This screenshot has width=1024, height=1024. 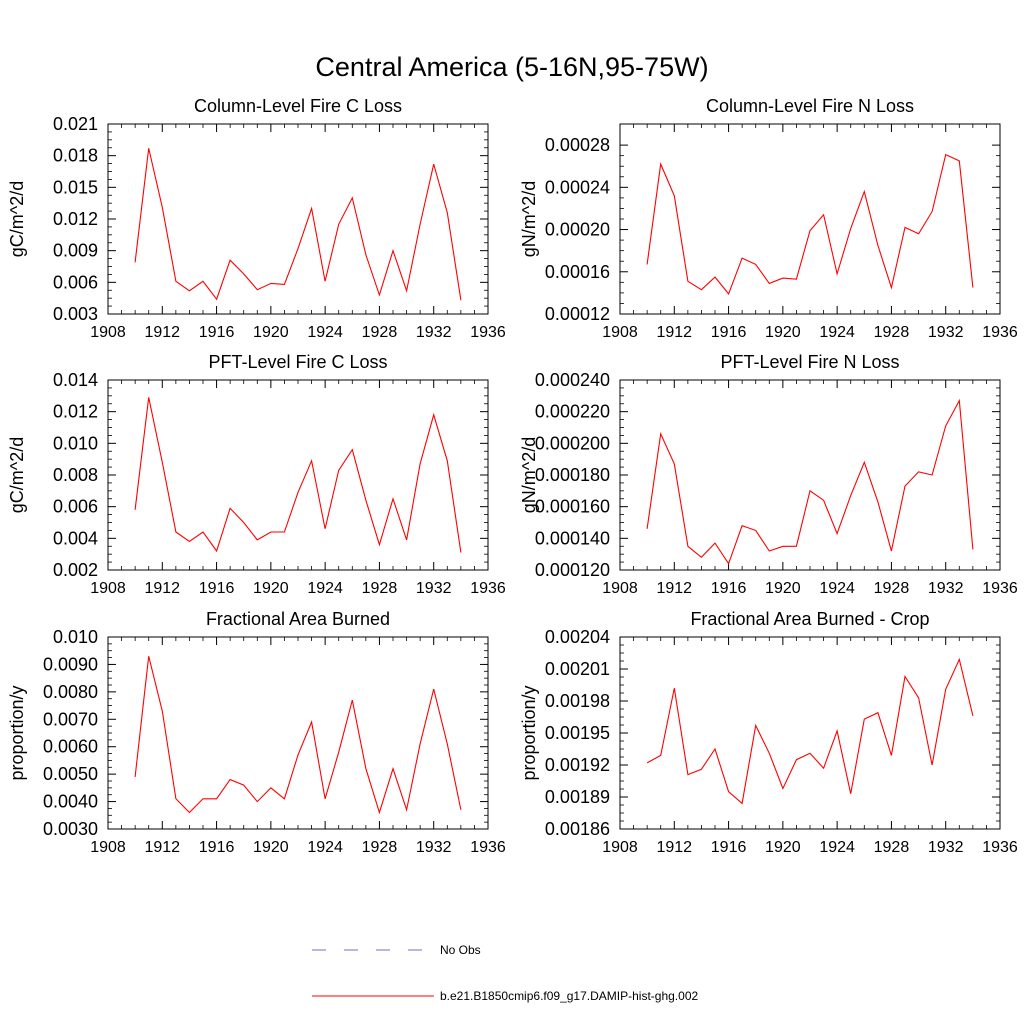 What do you see at coordinates (17, 475) in the screenshot?
I see `y-axis-label: gC/m^2/d` at bounding box center [17, 475].